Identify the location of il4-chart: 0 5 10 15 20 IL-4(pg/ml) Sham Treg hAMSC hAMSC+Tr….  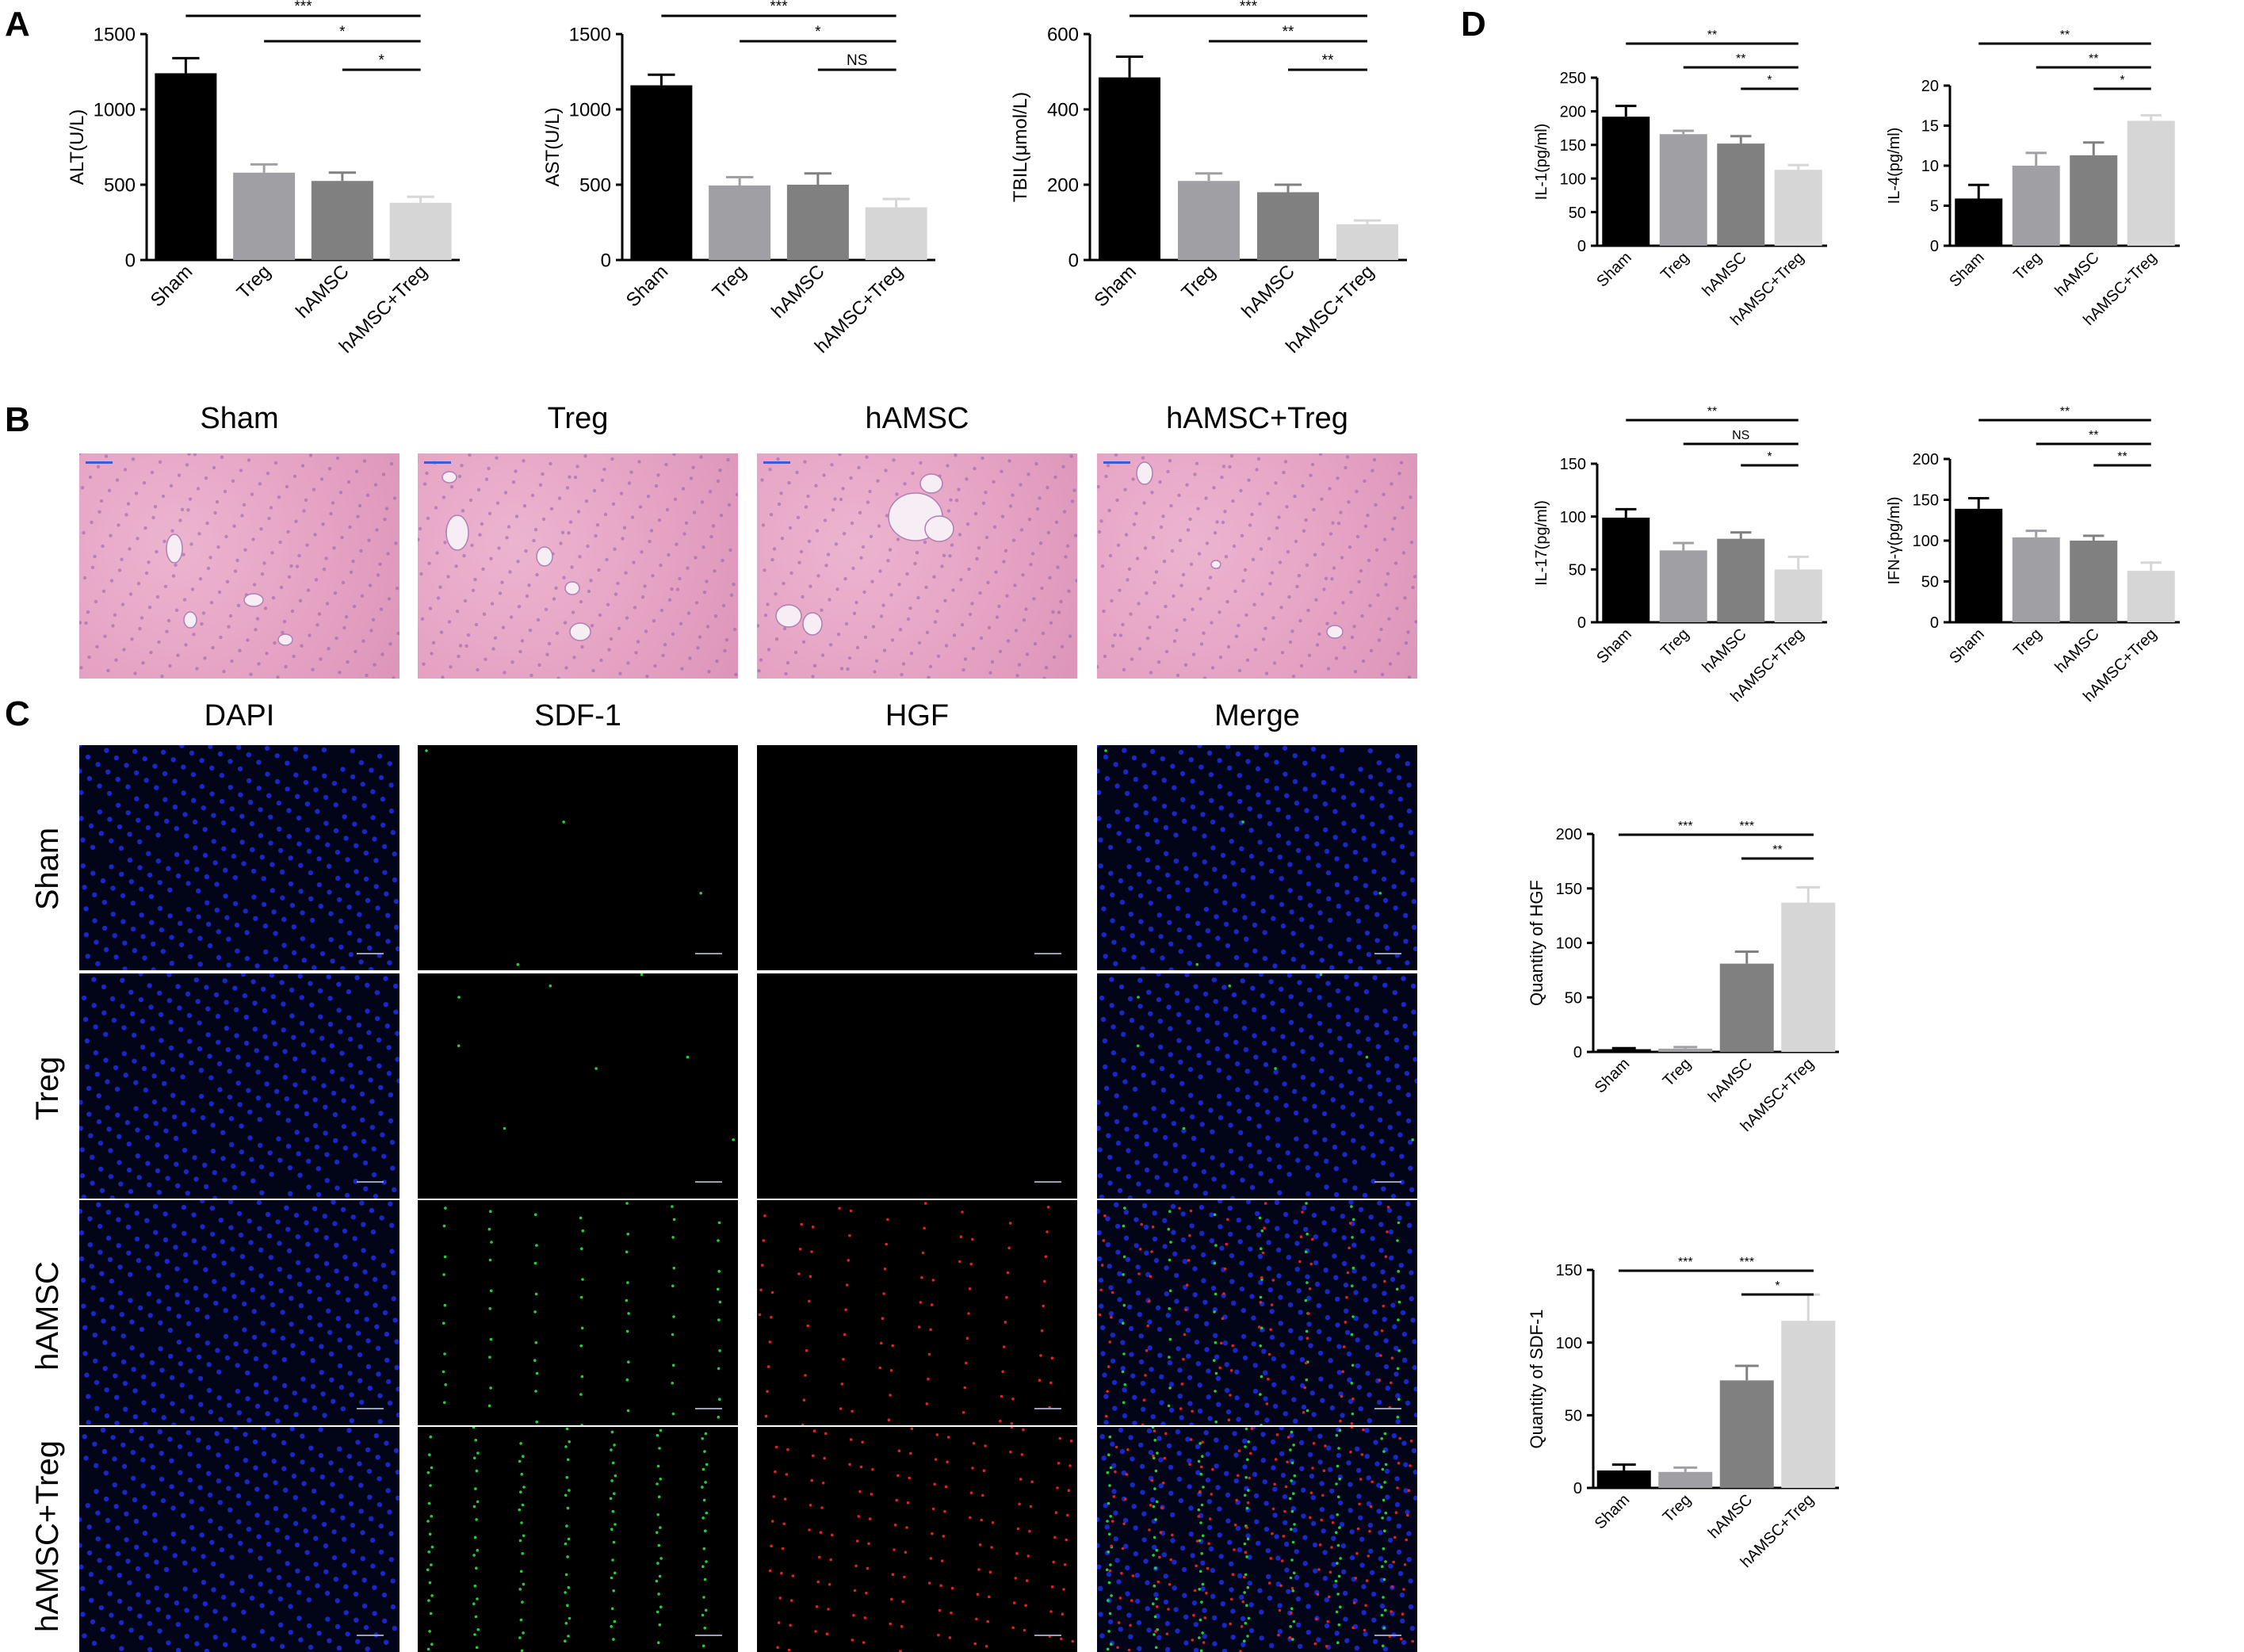
(2037, 189).